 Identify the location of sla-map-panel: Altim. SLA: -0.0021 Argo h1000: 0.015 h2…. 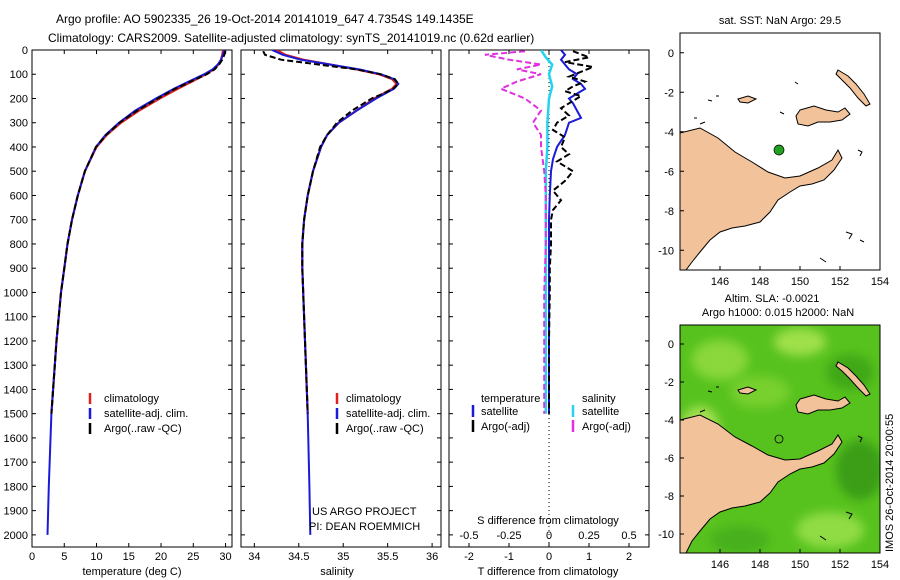
(773, 432).